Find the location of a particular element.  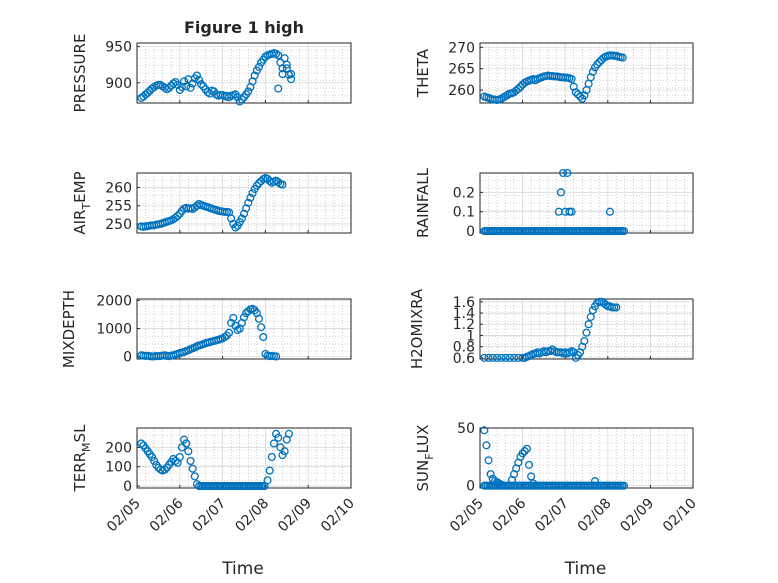

ytick-label: 270 is located at coordinates (461, 48).